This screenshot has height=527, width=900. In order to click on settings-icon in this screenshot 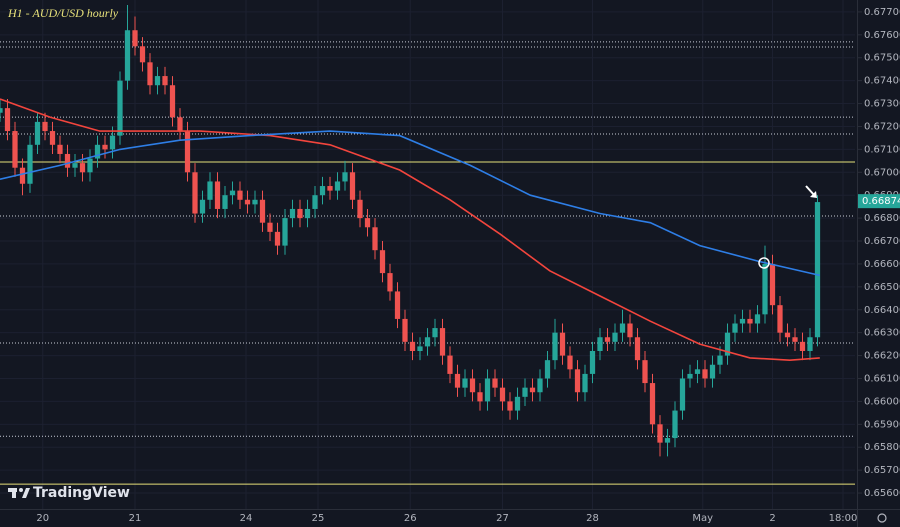, I will do `click(882, 518)`.